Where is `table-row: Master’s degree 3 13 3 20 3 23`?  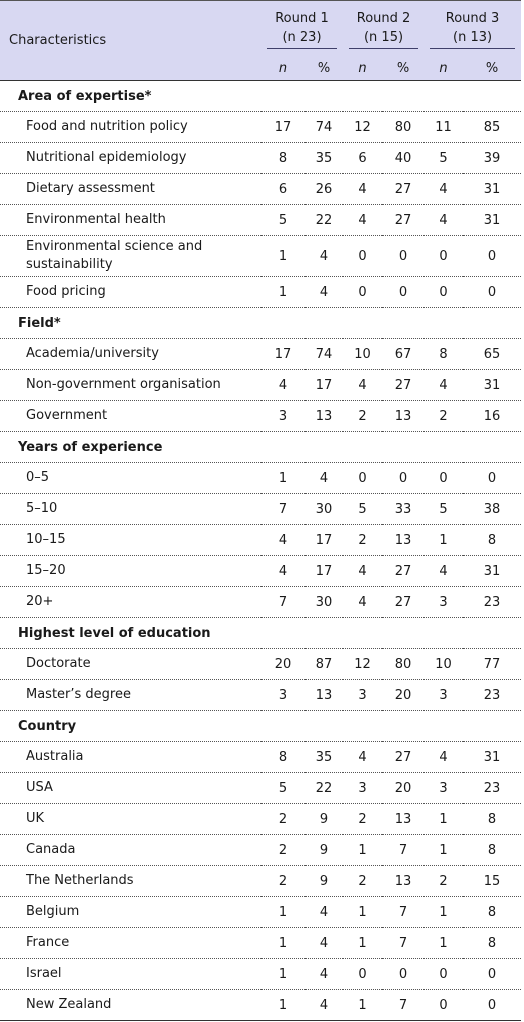 table-row: Master’s degree 3 13 3 20 3 23 is located at coordinates (261, 695).